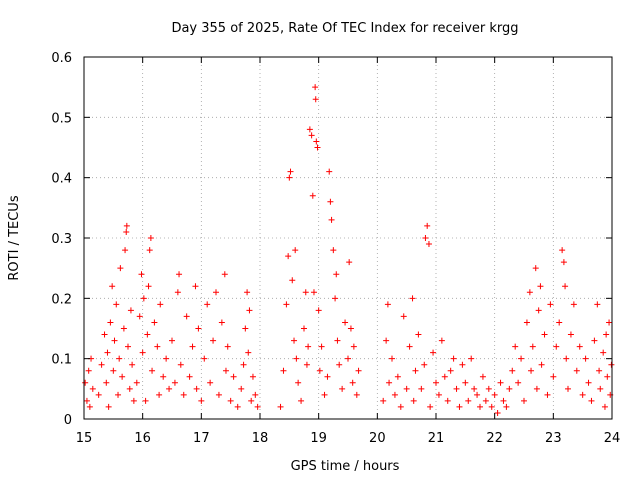  I want to click on x-tick-label: 16, so click(142, 438).